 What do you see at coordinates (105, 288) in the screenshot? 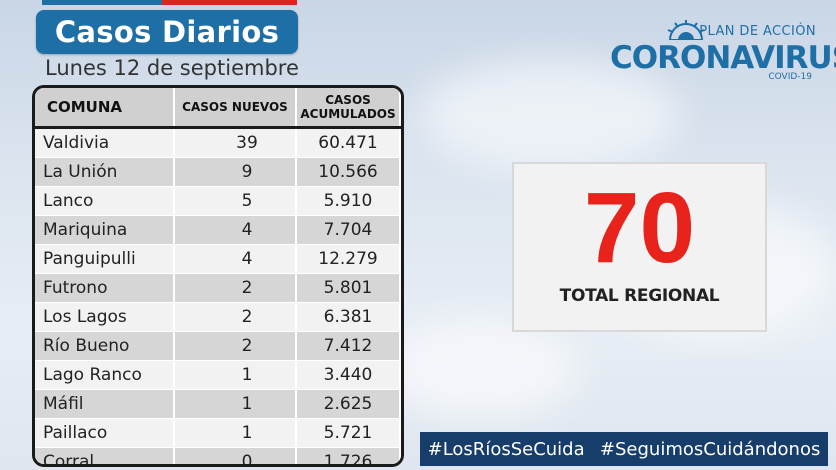
I see `cell-comuna: Futrono` at bounding box center [105, 288].